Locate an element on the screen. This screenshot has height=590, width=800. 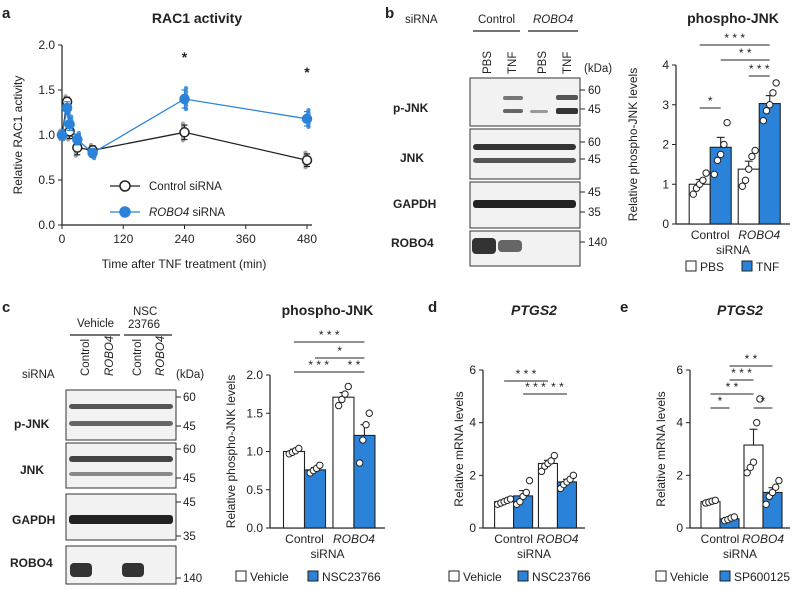
blot-b-jnk-band is located at coordinates (524, 160).